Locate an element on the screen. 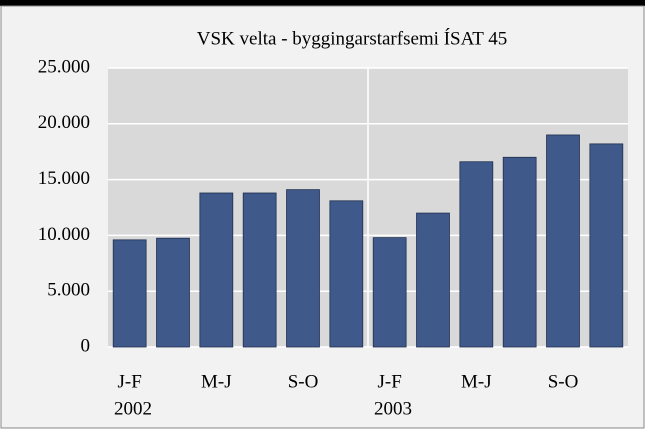 Image resolution: width=645 pixels, height=429 pixels. y-tick-label: 15.000 is located at coordinates (64, 178).